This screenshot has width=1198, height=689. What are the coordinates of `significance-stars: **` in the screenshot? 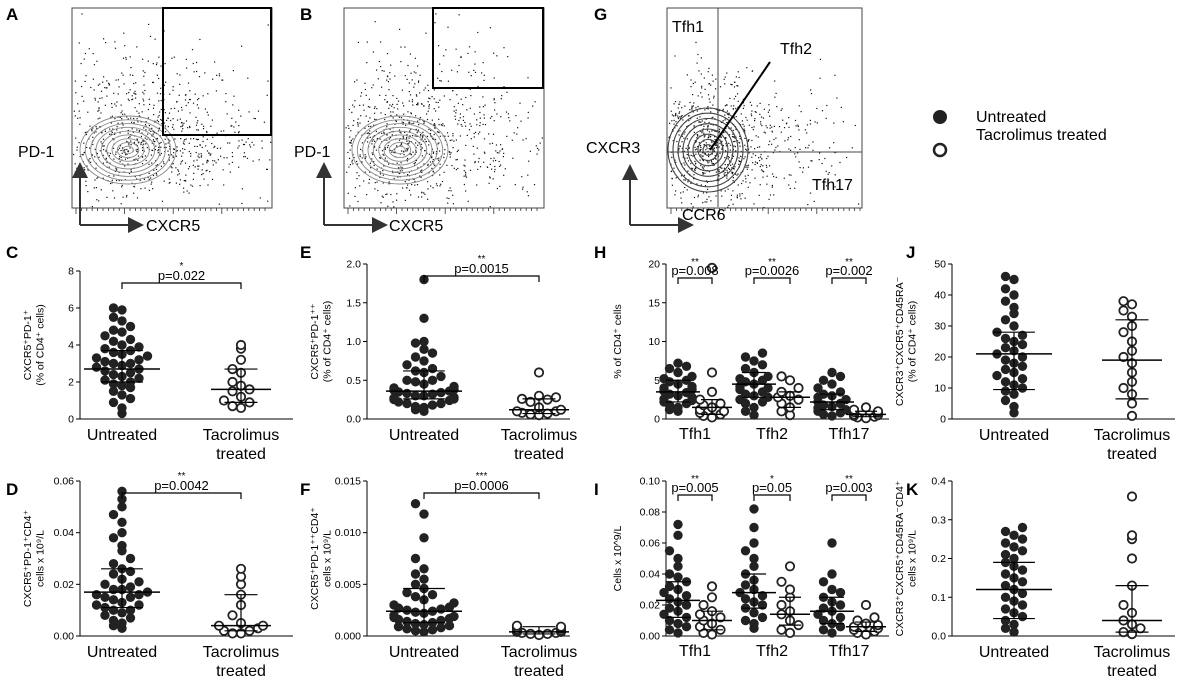 It's located at (182, 476).